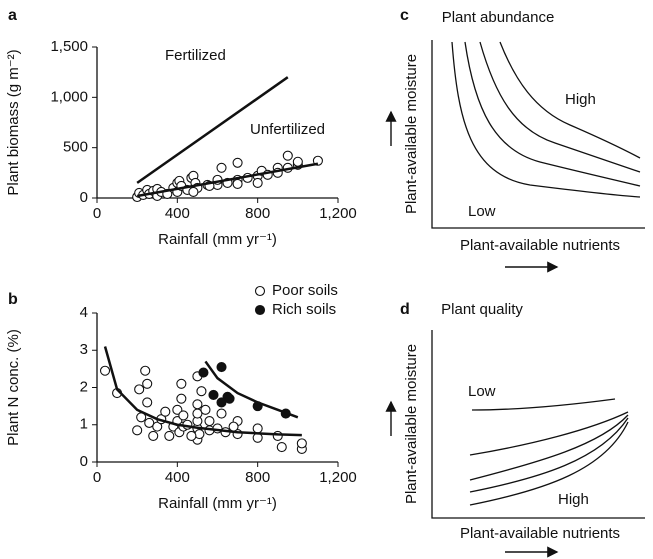 The image size is (653, 559). What do you see at coordinates (287, 129) in the screenshot?
I see `series-label: Unfertilized` at bounding box center [287, 129].